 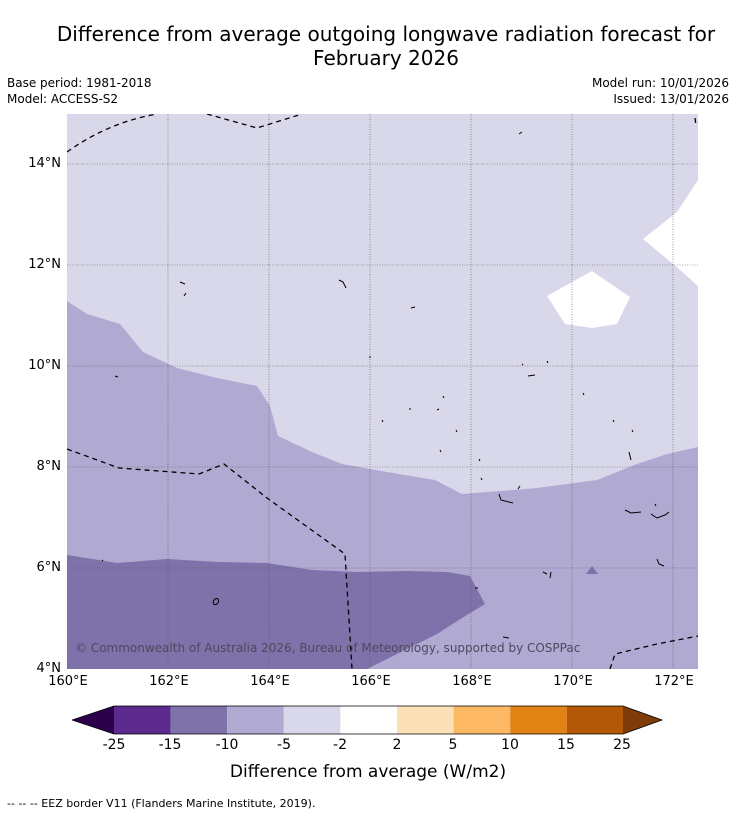 I want to click on band-patch-small, so click(x=592, y=570).